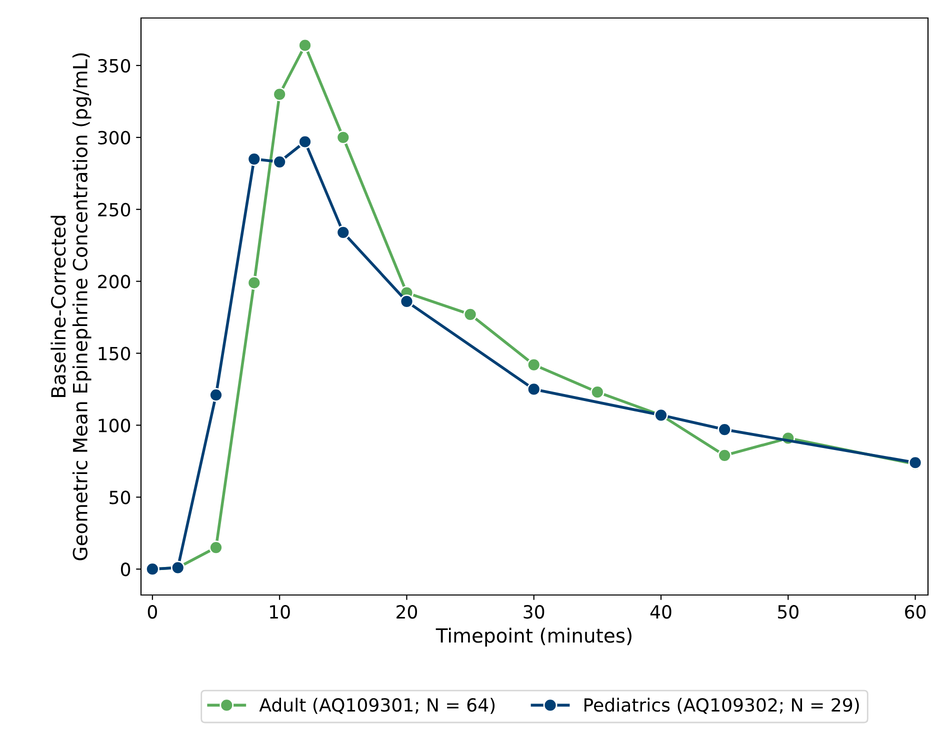  I want to click on y-tick-label: 250, so click(114, 209).